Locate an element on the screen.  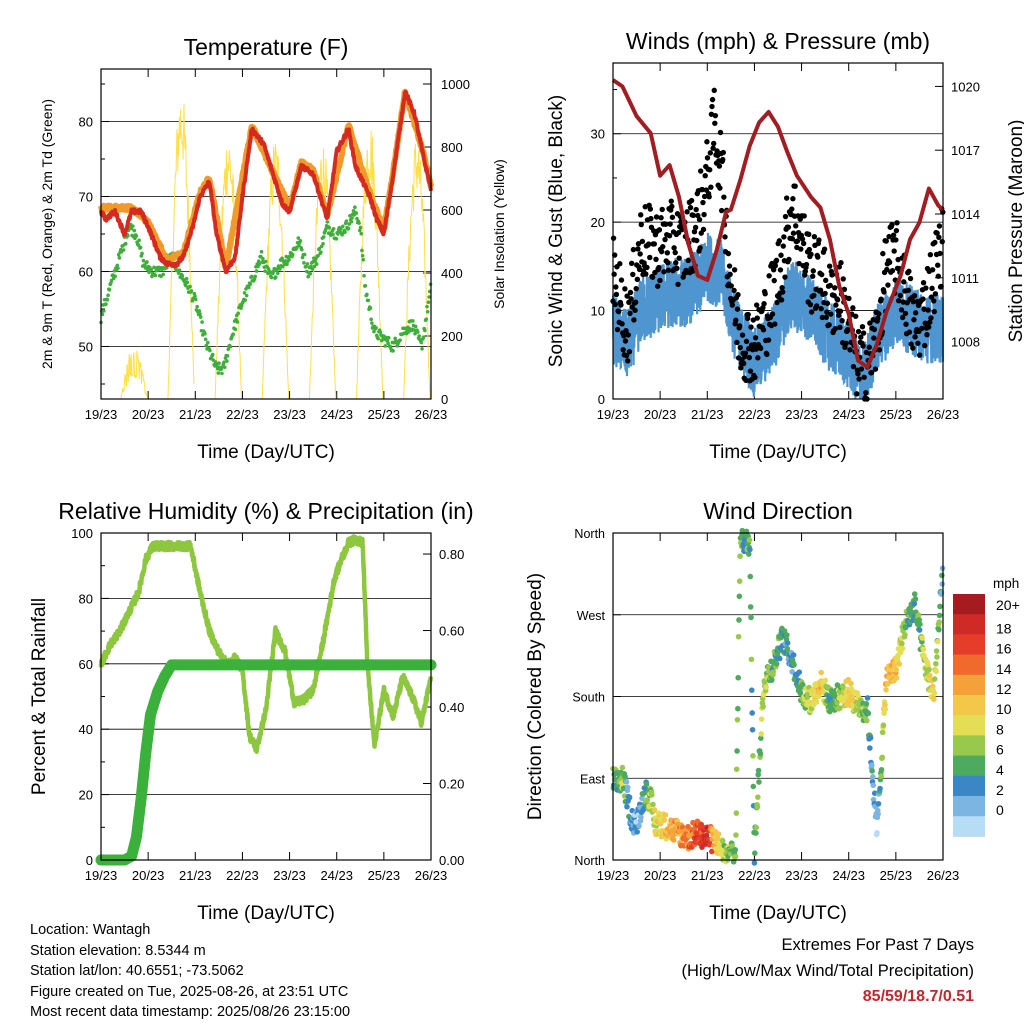
plot-frame is located at coordinates (266, 696).